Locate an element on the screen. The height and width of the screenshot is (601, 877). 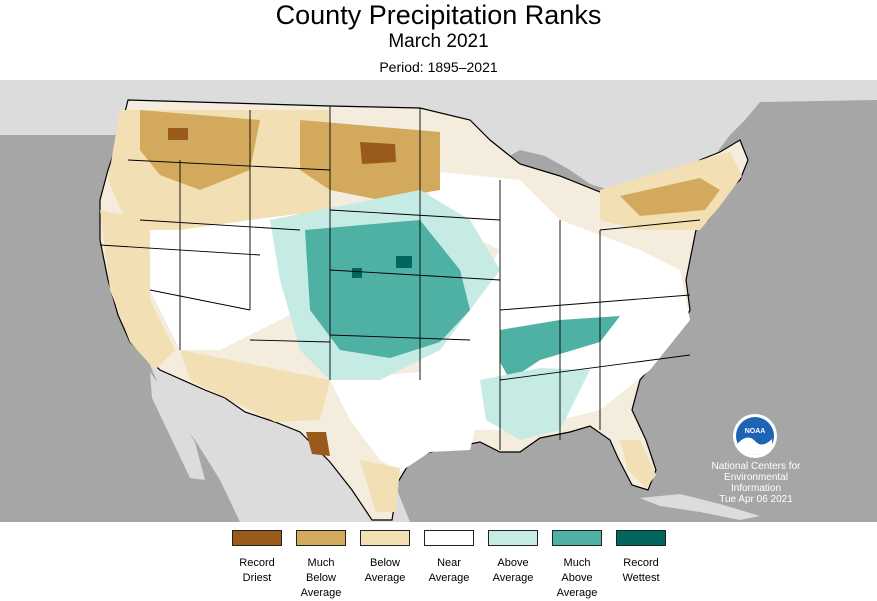
above-average-lower-mississippi is located at coordinates (535, 404).